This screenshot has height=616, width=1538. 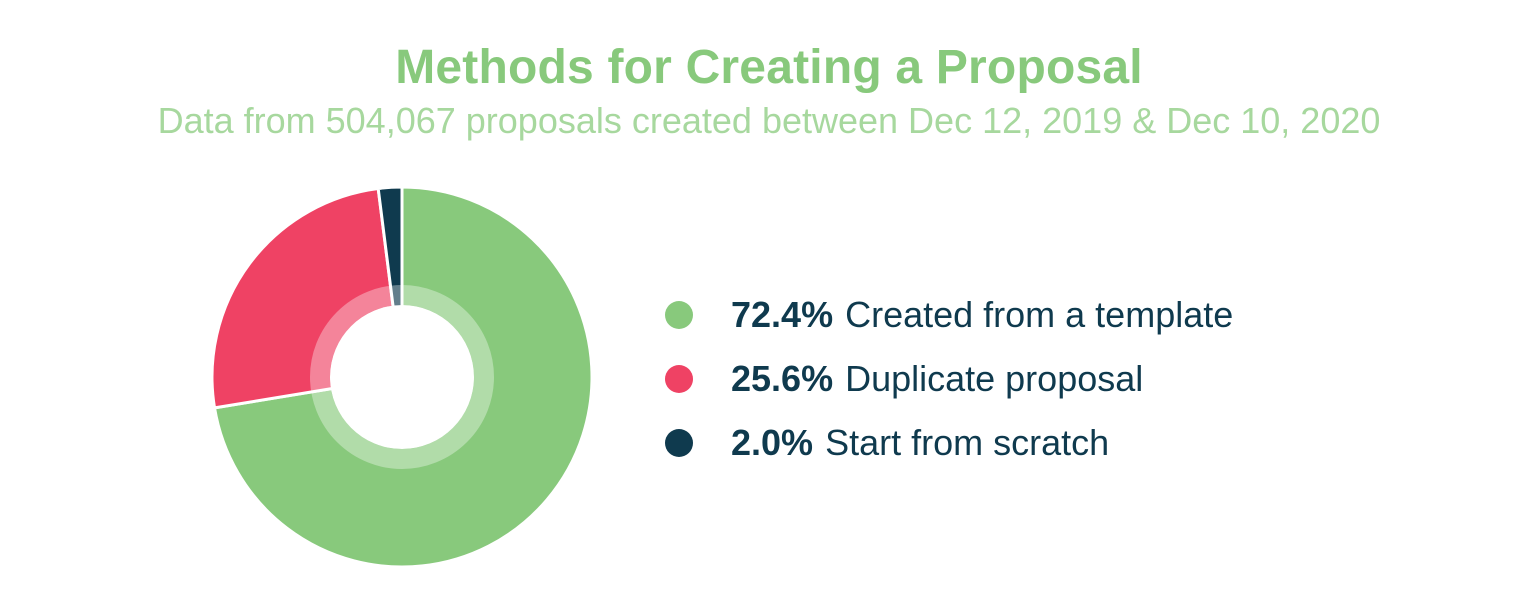 I want to click on legend-label: Start from scratch, so click(x=967, y=442).